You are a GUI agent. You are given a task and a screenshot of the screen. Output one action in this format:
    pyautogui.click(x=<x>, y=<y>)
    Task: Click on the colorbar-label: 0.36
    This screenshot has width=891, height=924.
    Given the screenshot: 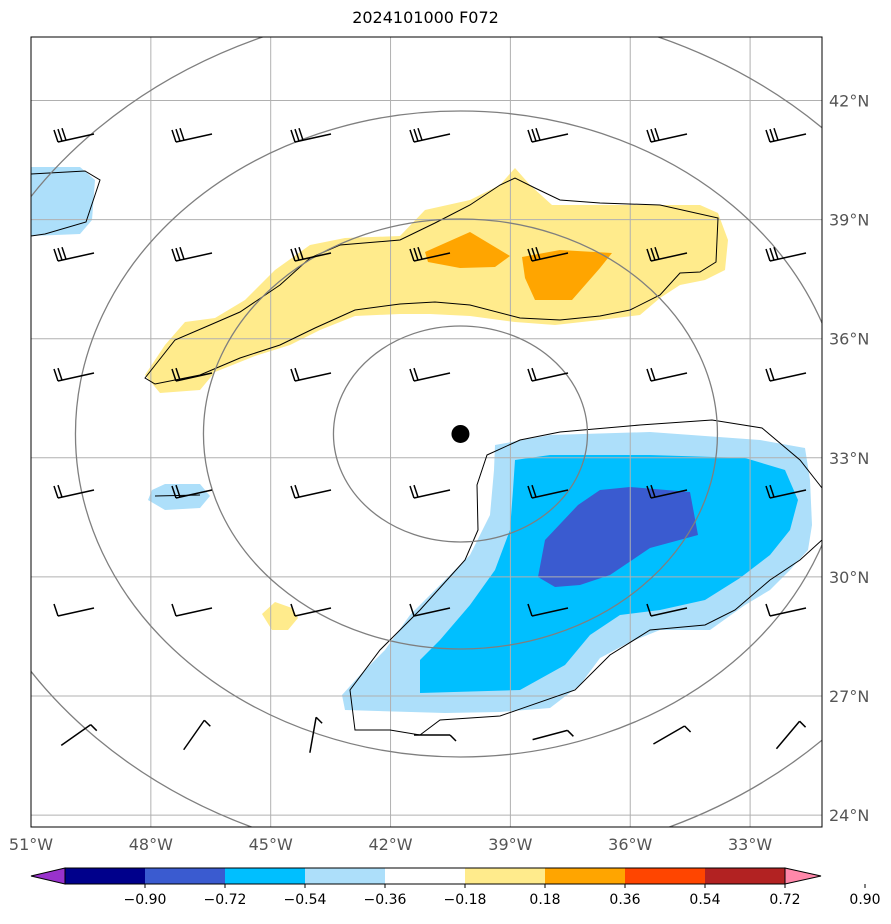 What is the action you would take?
    pyautogui.click(x=624, y=900)
    